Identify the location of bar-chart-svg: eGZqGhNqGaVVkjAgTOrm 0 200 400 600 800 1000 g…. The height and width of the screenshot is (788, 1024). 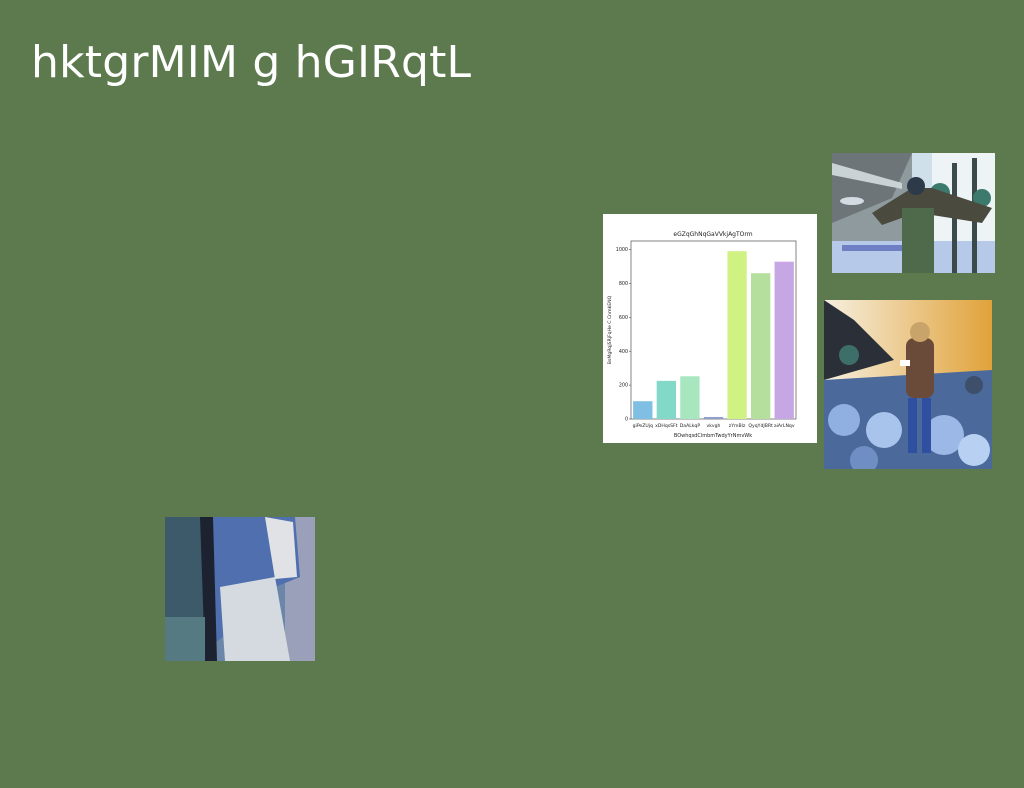
(702, 335).